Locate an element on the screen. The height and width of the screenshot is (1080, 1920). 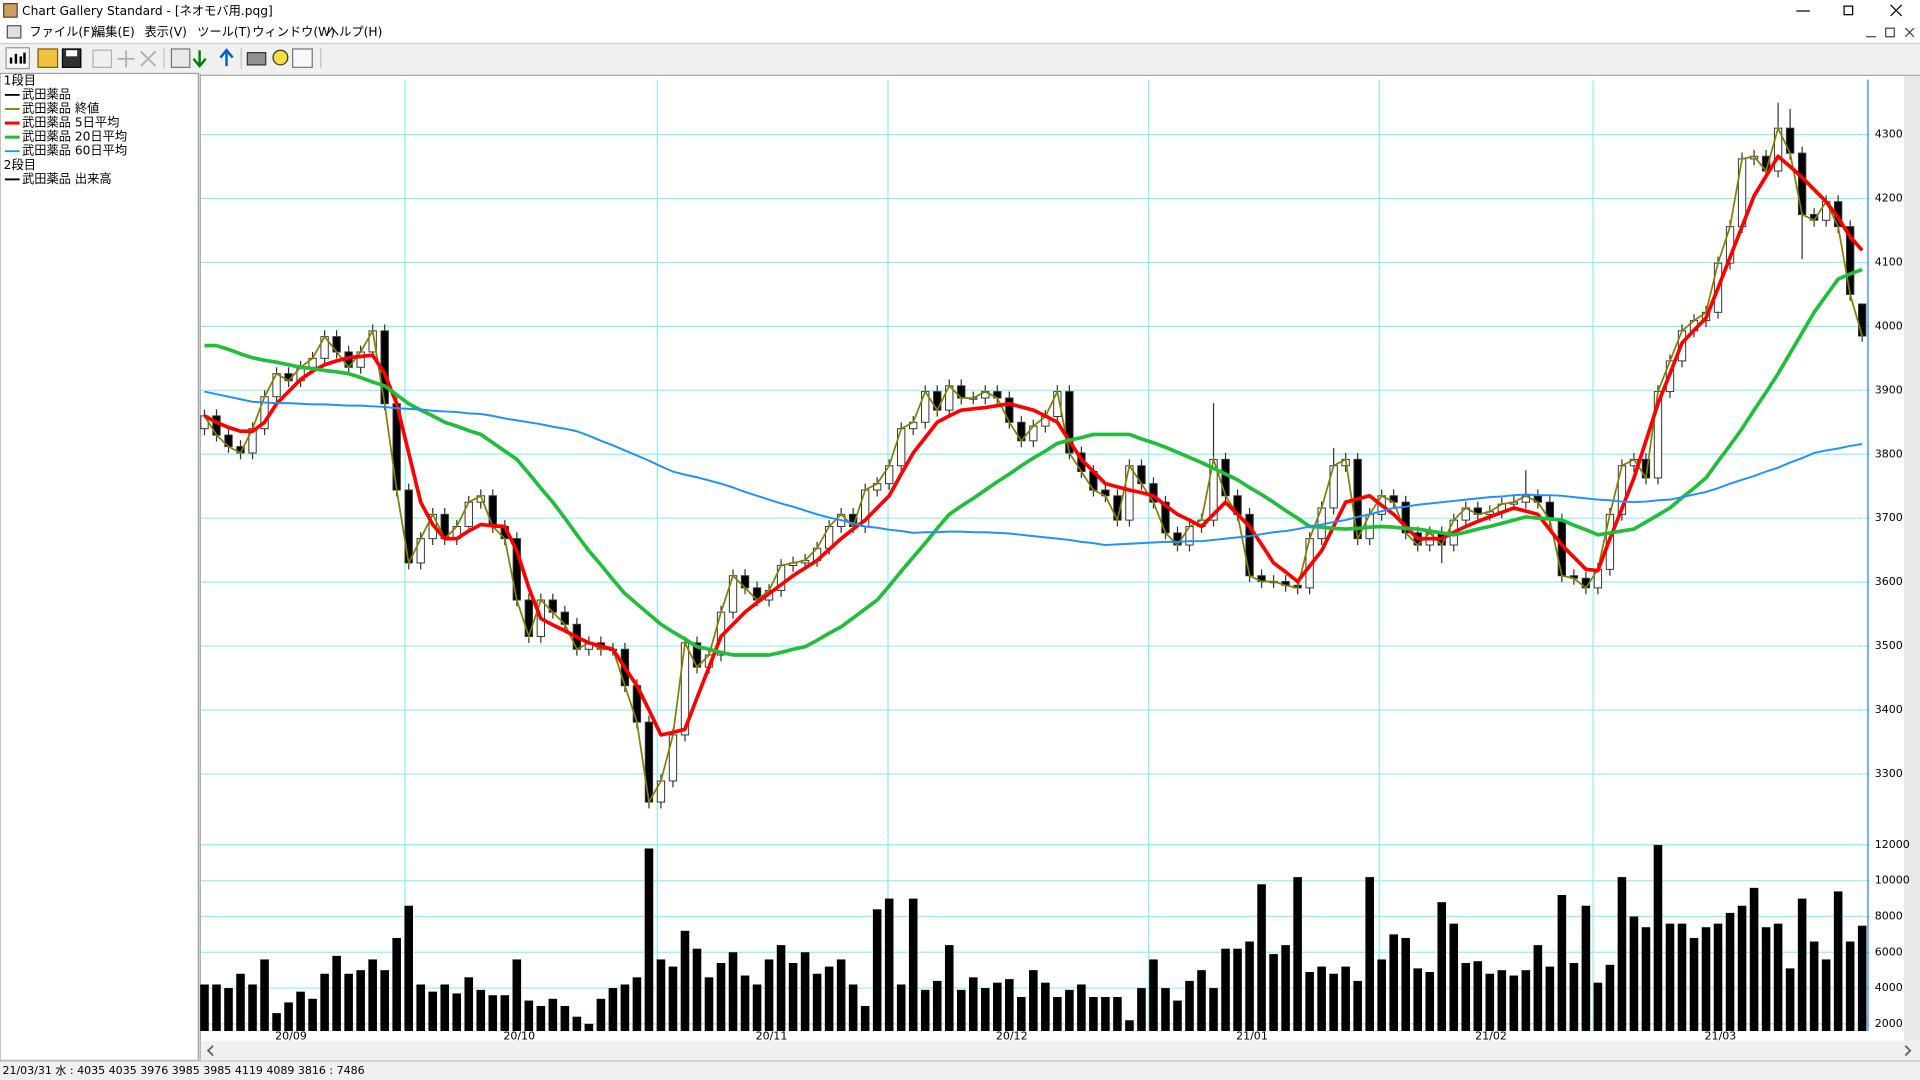
menu-item: ファイル(F) is located at coordinates (62, 32).